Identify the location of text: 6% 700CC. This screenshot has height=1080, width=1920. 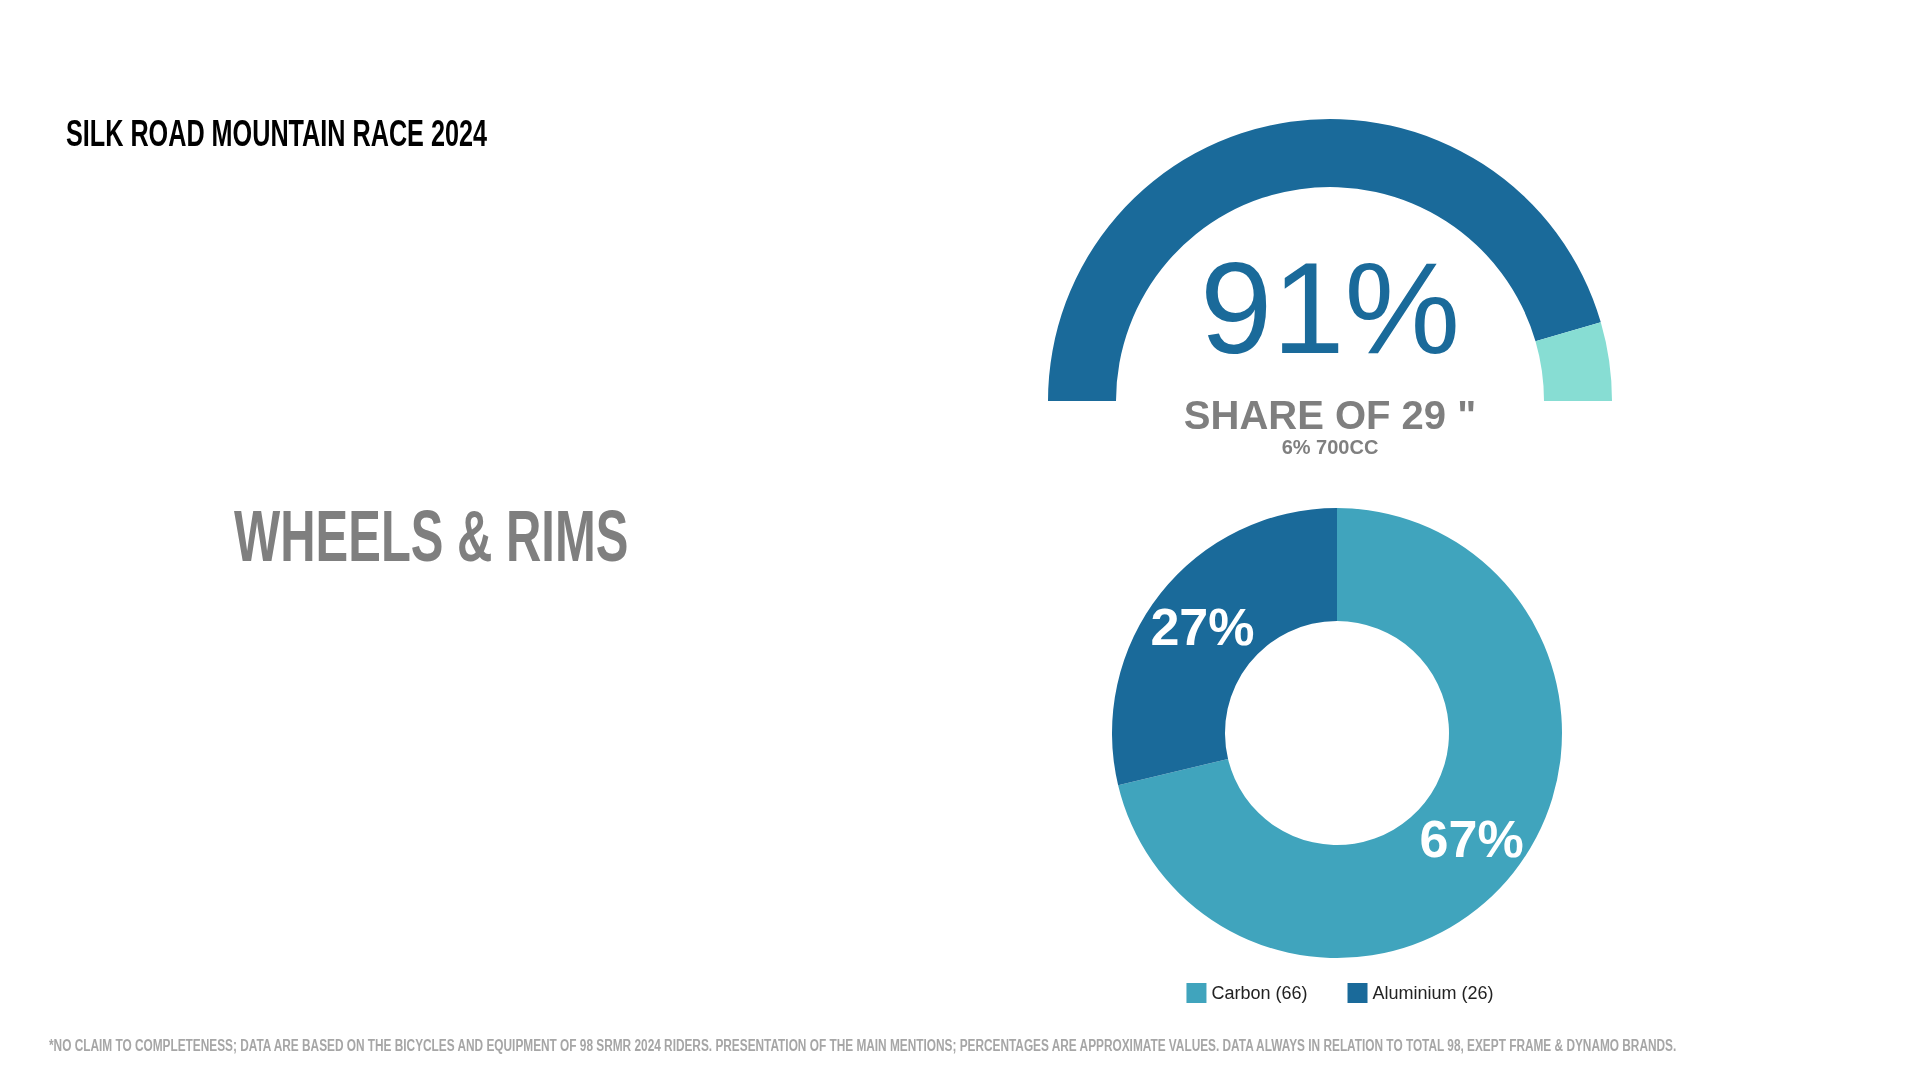
(1330, 447).